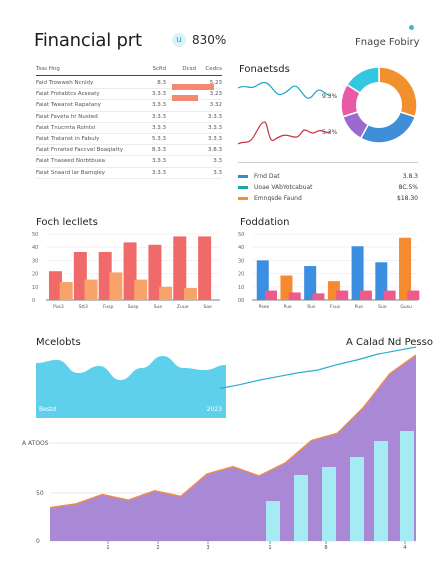 The image size is (448, 576). I want to click on row-value: 5.3.3, so click(159, 139).